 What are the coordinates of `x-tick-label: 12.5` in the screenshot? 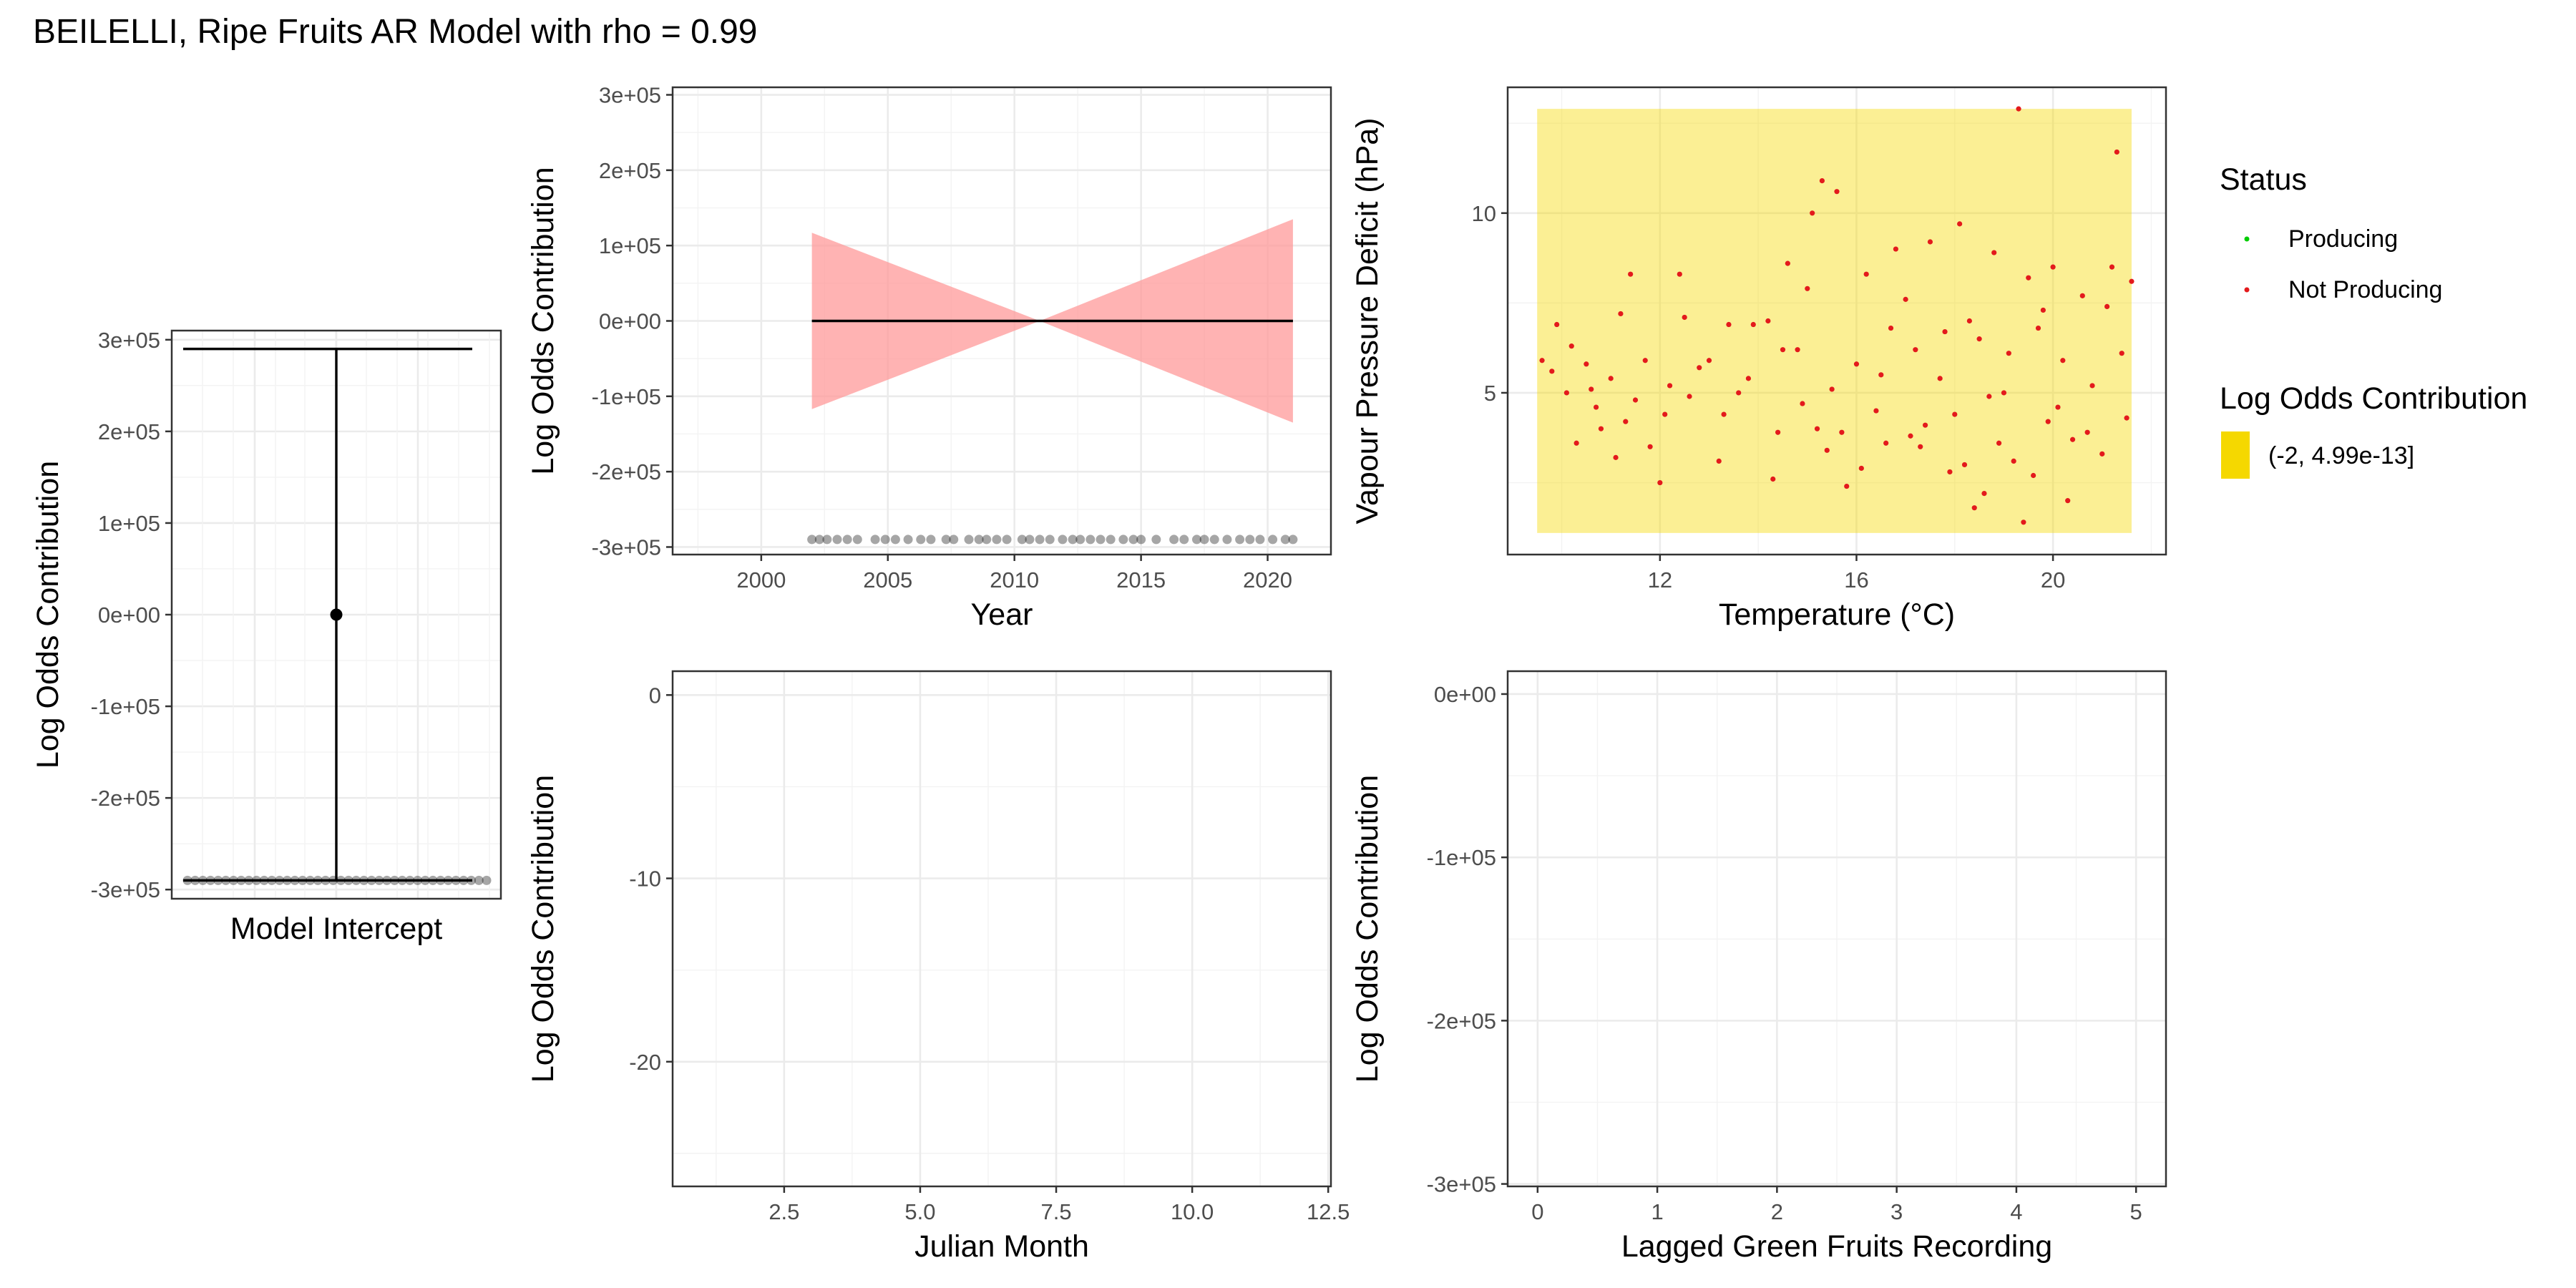 It's located at (1328, 1211).